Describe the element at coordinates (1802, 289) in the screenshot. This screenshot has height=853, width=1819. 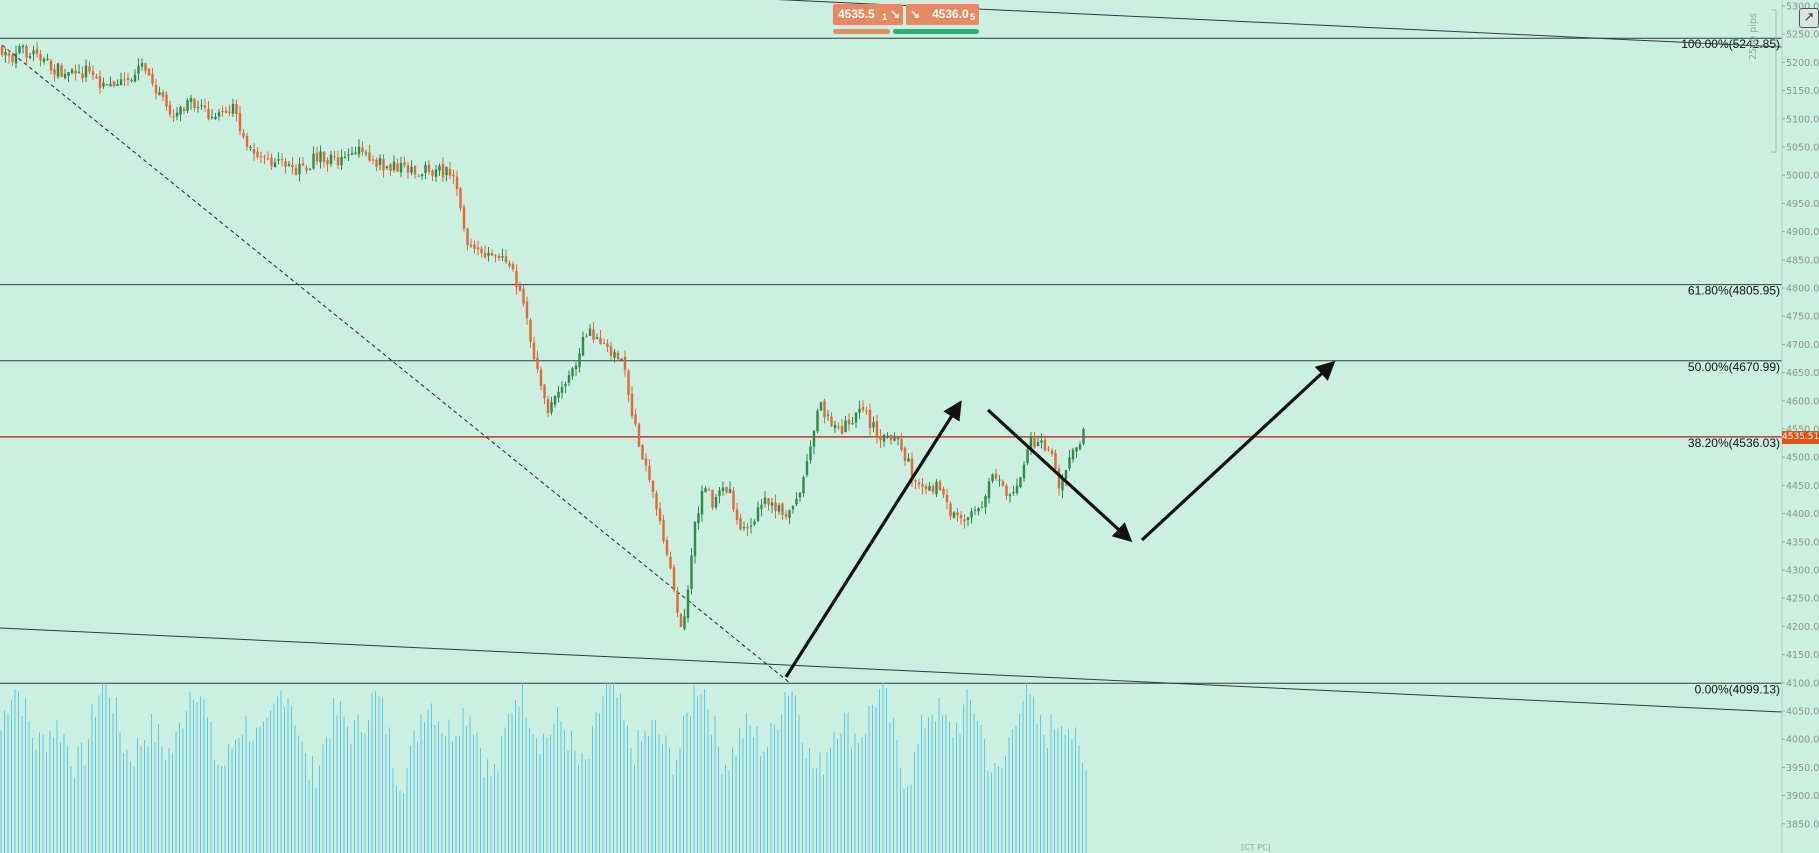
I see `price-axis-label: 4800.0` at that location.